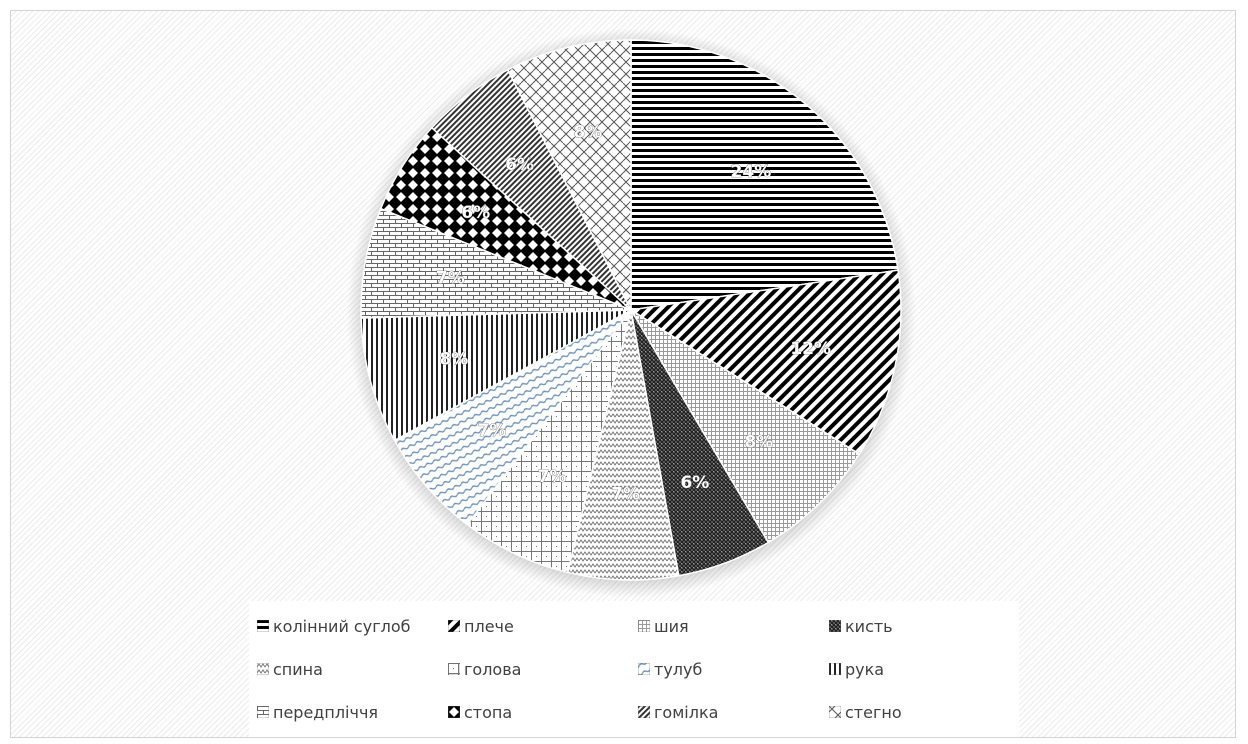 This screenshot has width=1248, height=744. What do you see at coordinates (869, 626) in the screenshot?
I see `legend-label: кисть` at bounding box center [869, 626].